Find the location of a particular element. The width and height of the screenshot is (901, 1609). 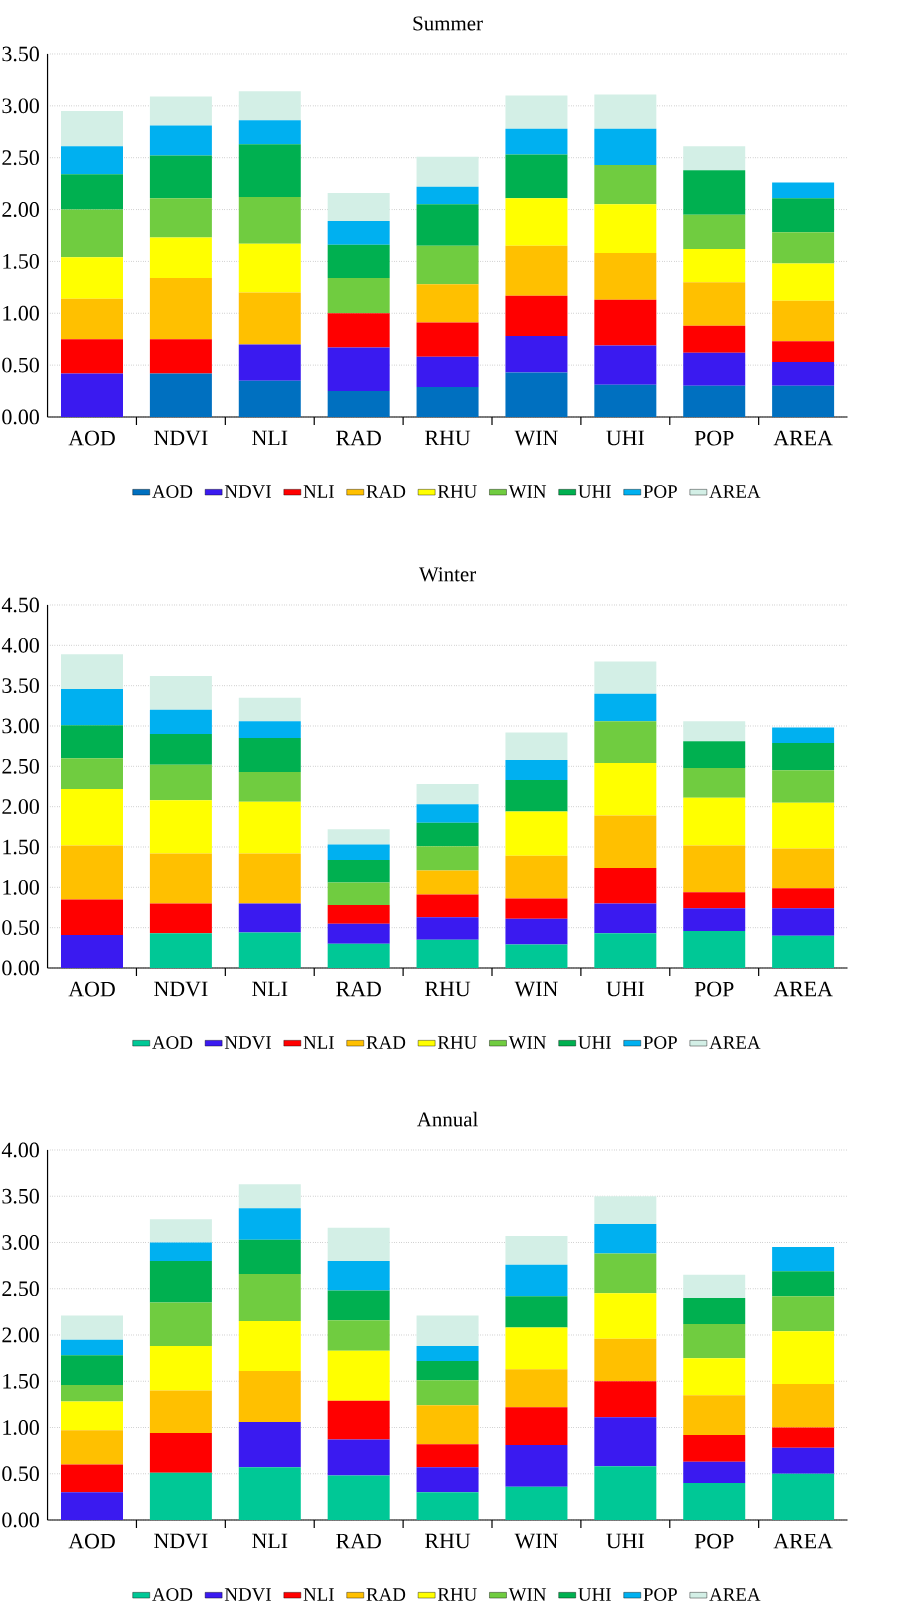

legend-label: NLI is located at coordinates (318, 1042).